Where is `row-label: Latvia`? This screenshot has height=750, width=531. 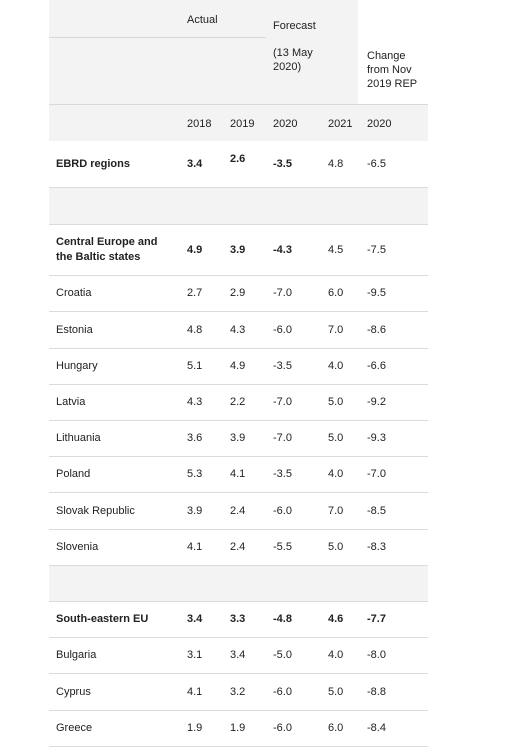
row-label: Latvia is located at coordinates (71, 402).